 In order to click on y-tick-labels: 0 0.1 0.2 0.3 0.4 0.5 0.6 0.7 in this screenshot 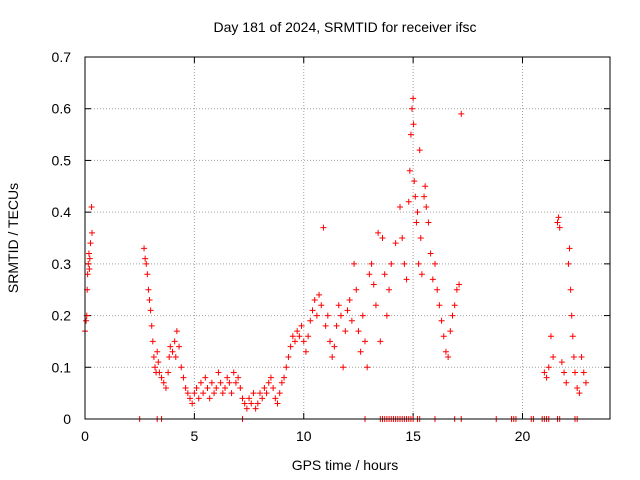, I will do `click(62, 238)`.